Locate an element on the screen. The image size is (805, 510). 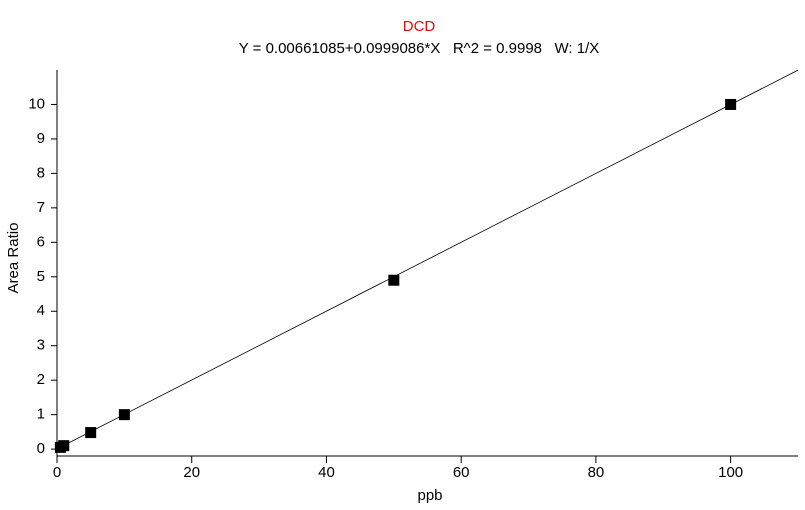
x-tick-label: 60 is located at coordinates (461, 472).